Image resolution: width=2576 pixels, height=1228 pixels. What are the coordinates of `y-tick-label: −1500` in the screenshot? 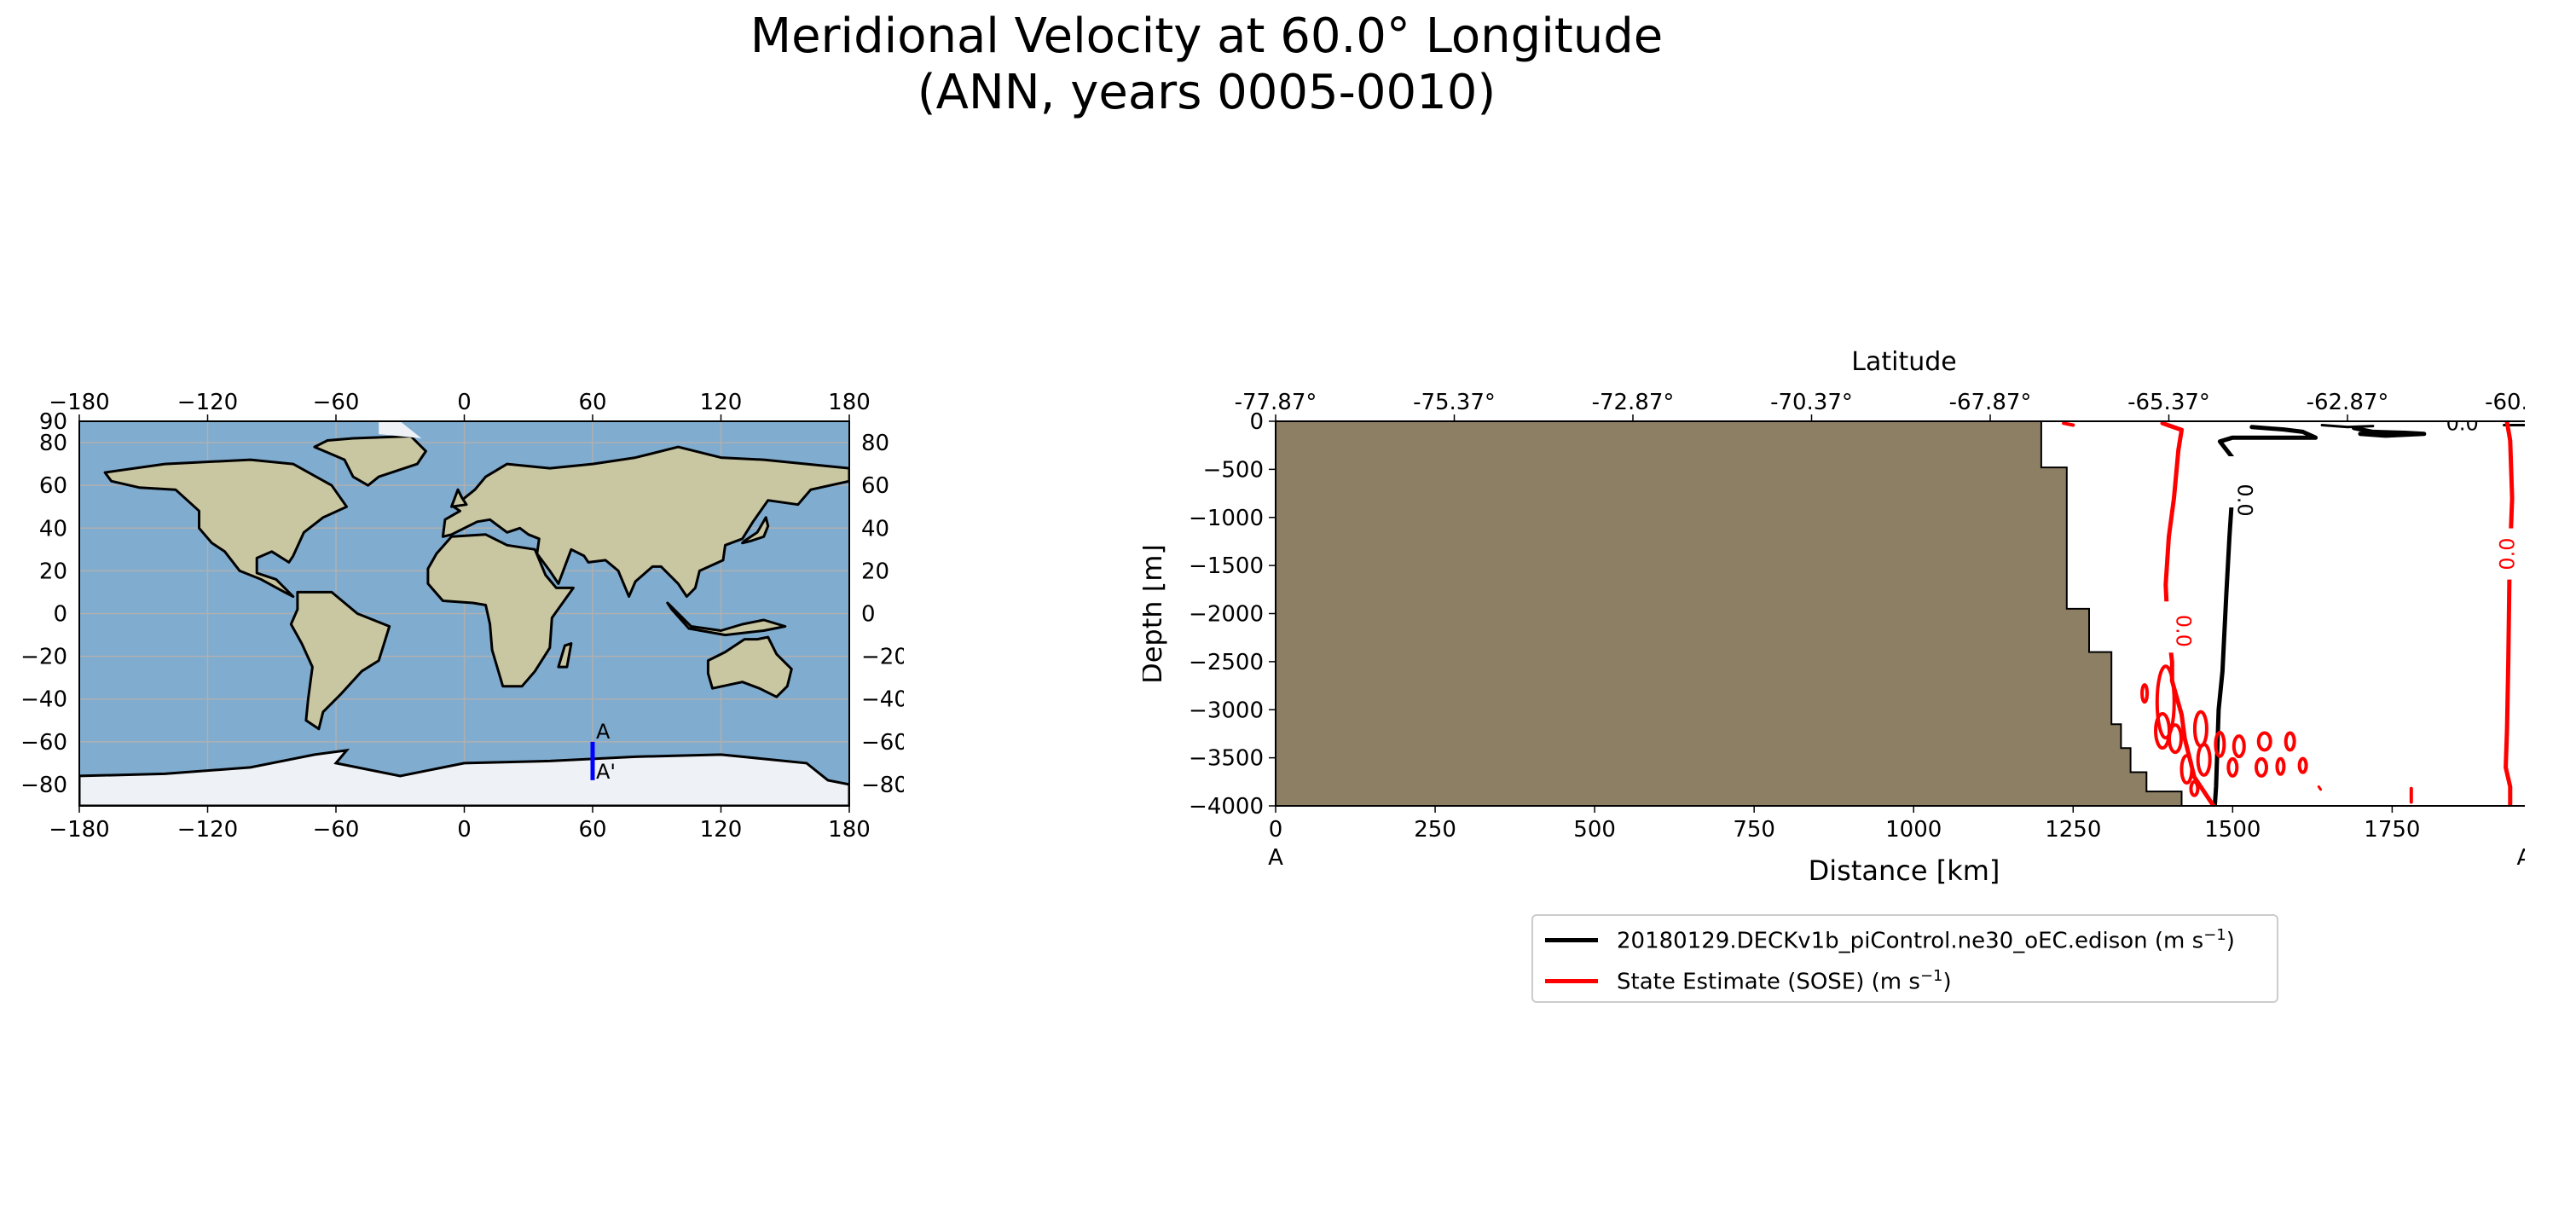 It's located at (1227, 566).